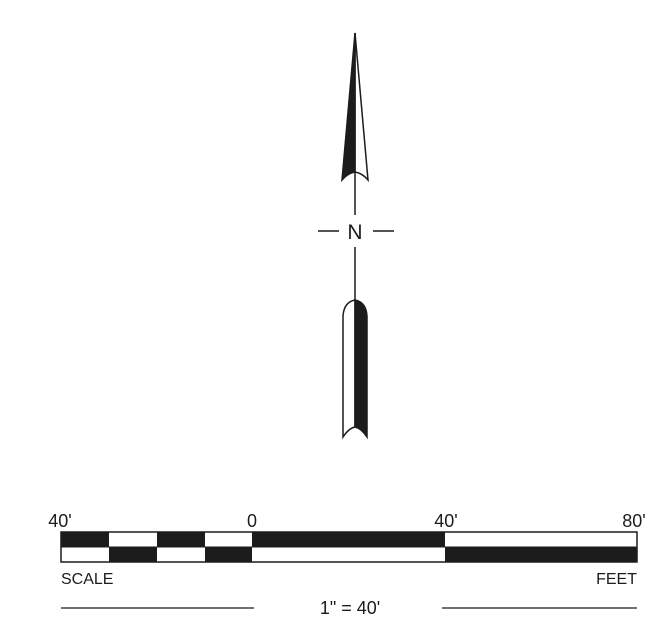 The width and height of the screenshot is (660, 631). What do you see at coordinates (348, 107) in the screenshot?
I see `north-arrowhead-dark-half` at bounding box center [348, 107].